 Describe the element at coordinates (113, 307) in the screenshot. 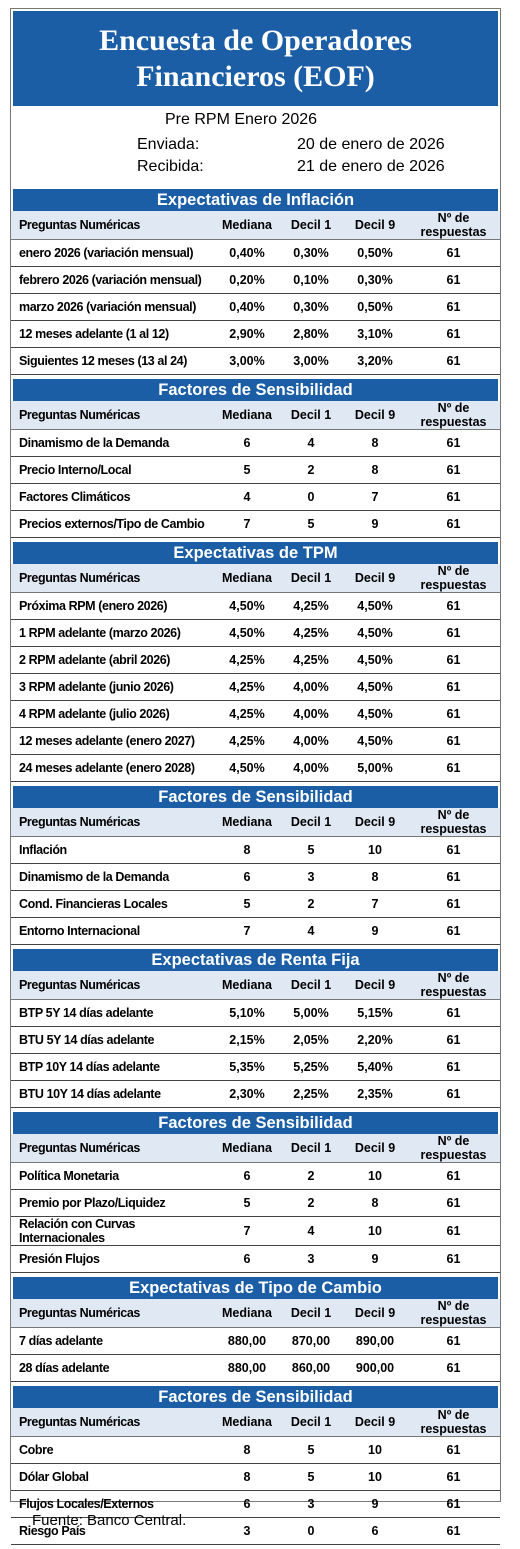

I see `row-label: marzo 2026 (variación mensual)` at that location.